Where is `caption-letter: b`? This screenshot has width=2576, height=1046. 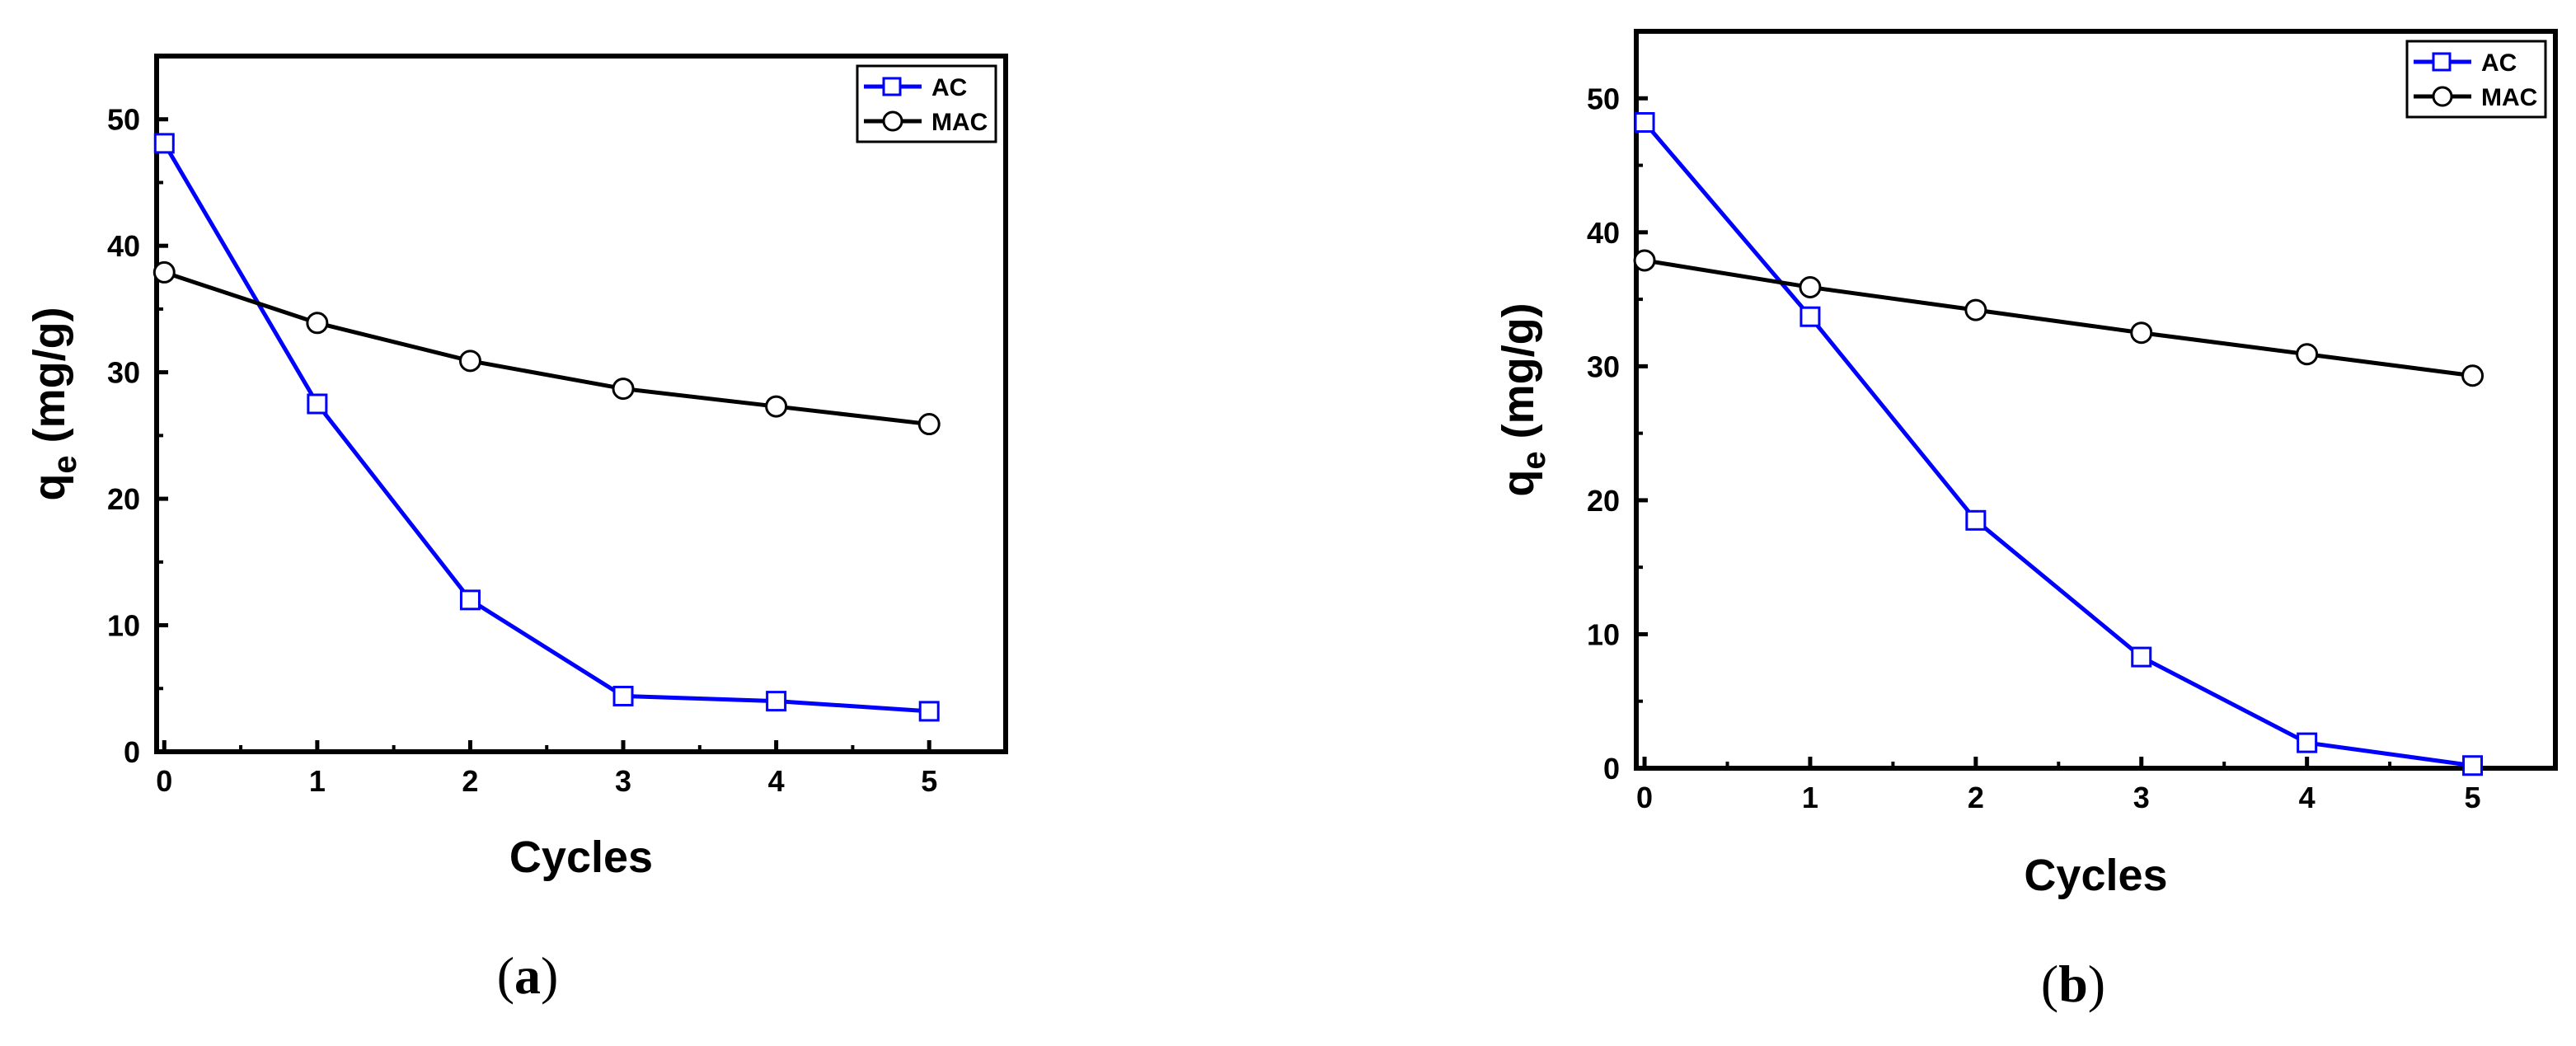 caption-letter: b is located at coordinates (2073, 984).